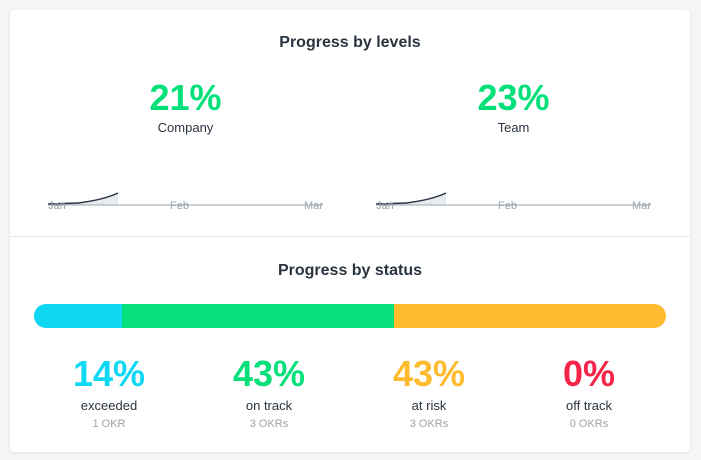  What do you see at coordinates (588, 405) in the screenshot?
I see `status-label: off track` at bounding box center [588, 405].